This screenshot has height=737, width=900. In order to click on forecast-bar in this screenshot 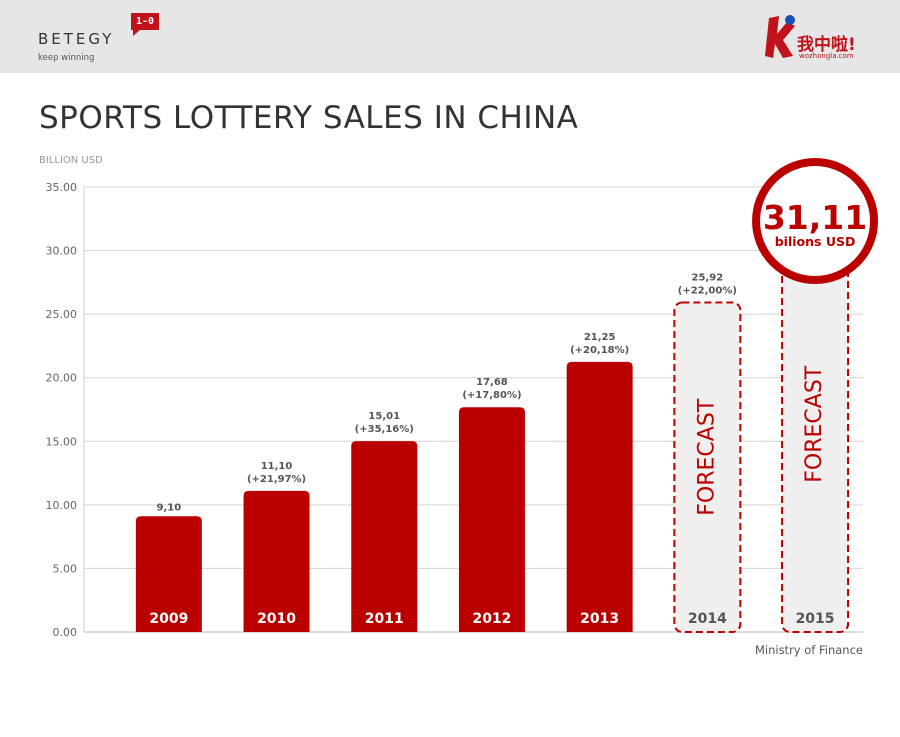, I will do `click(707, 467)`.